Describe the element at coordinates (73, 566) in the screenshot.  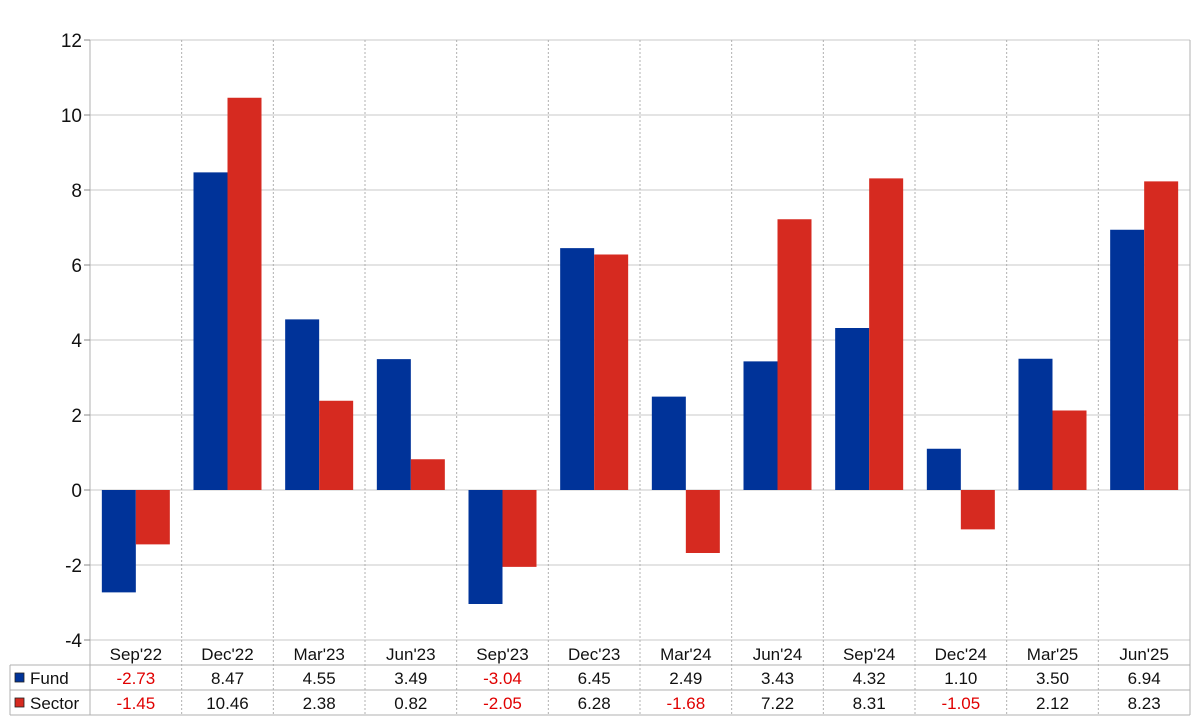
I see `y-tick-label: -2` at that location.